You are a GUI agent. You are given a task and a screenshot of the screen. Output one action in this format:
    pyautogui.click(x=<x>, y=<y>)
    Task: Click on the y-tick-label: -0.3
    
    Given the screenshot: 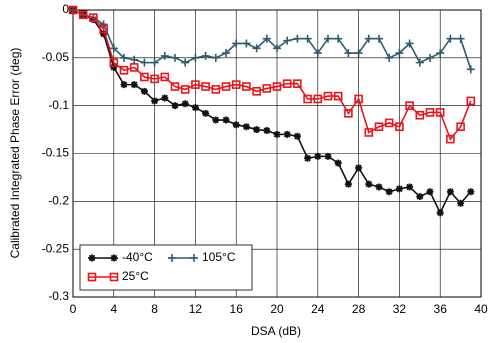 What is the action you would take?
    pyautogui.click(x=58, y=296)
    